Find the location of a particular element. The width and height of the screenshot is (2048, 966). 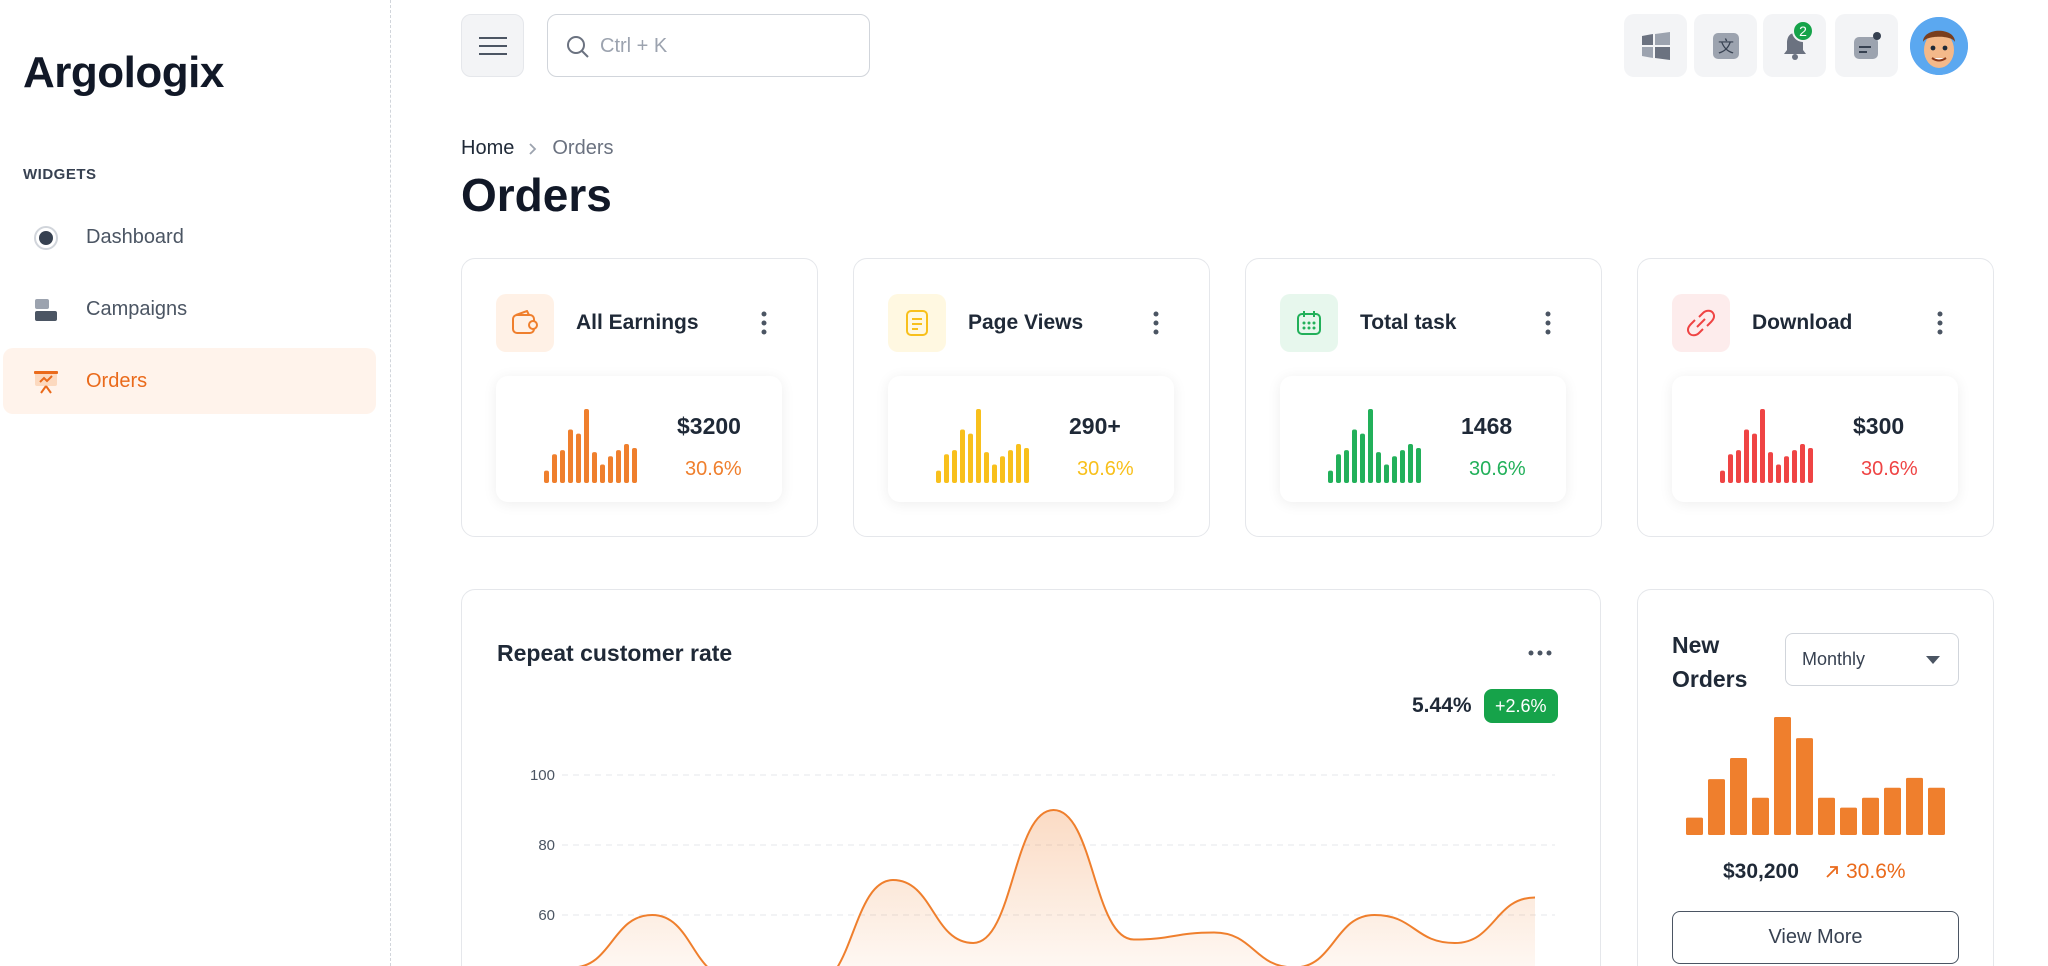

avatar-icon is located at coordinates (1939, 46).